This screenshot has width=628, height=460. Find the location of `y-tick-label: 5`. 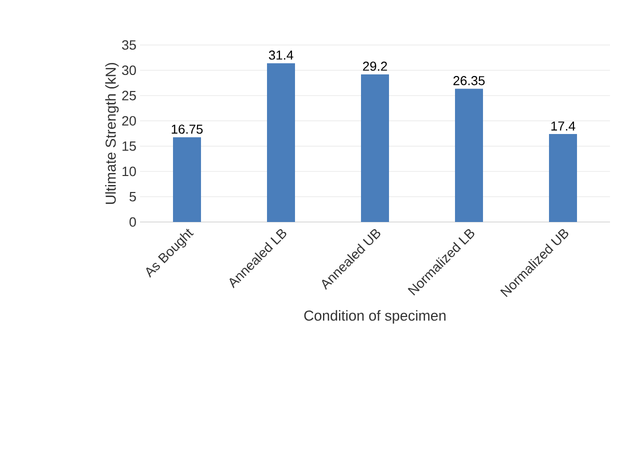

y-tick-label: 5 is located at coordinates (133, 197).